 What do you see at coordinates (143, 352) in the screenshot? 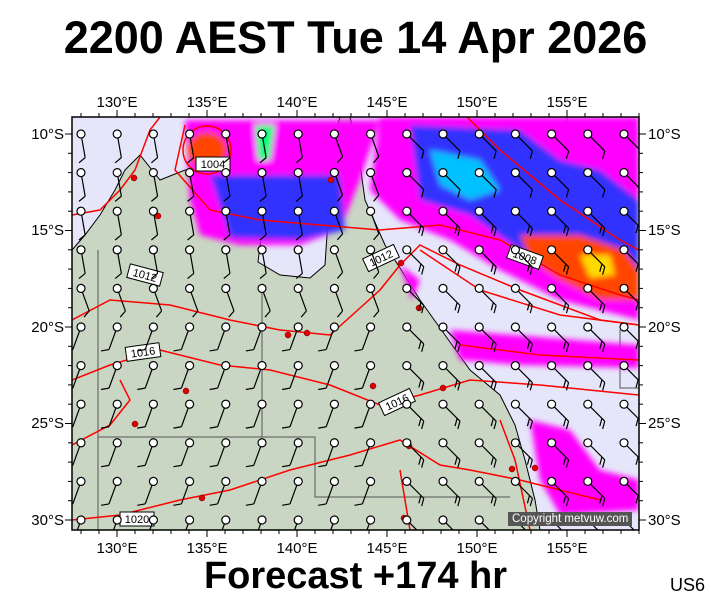
I see `svg-text: 1016` at bounding box center [143, 352].